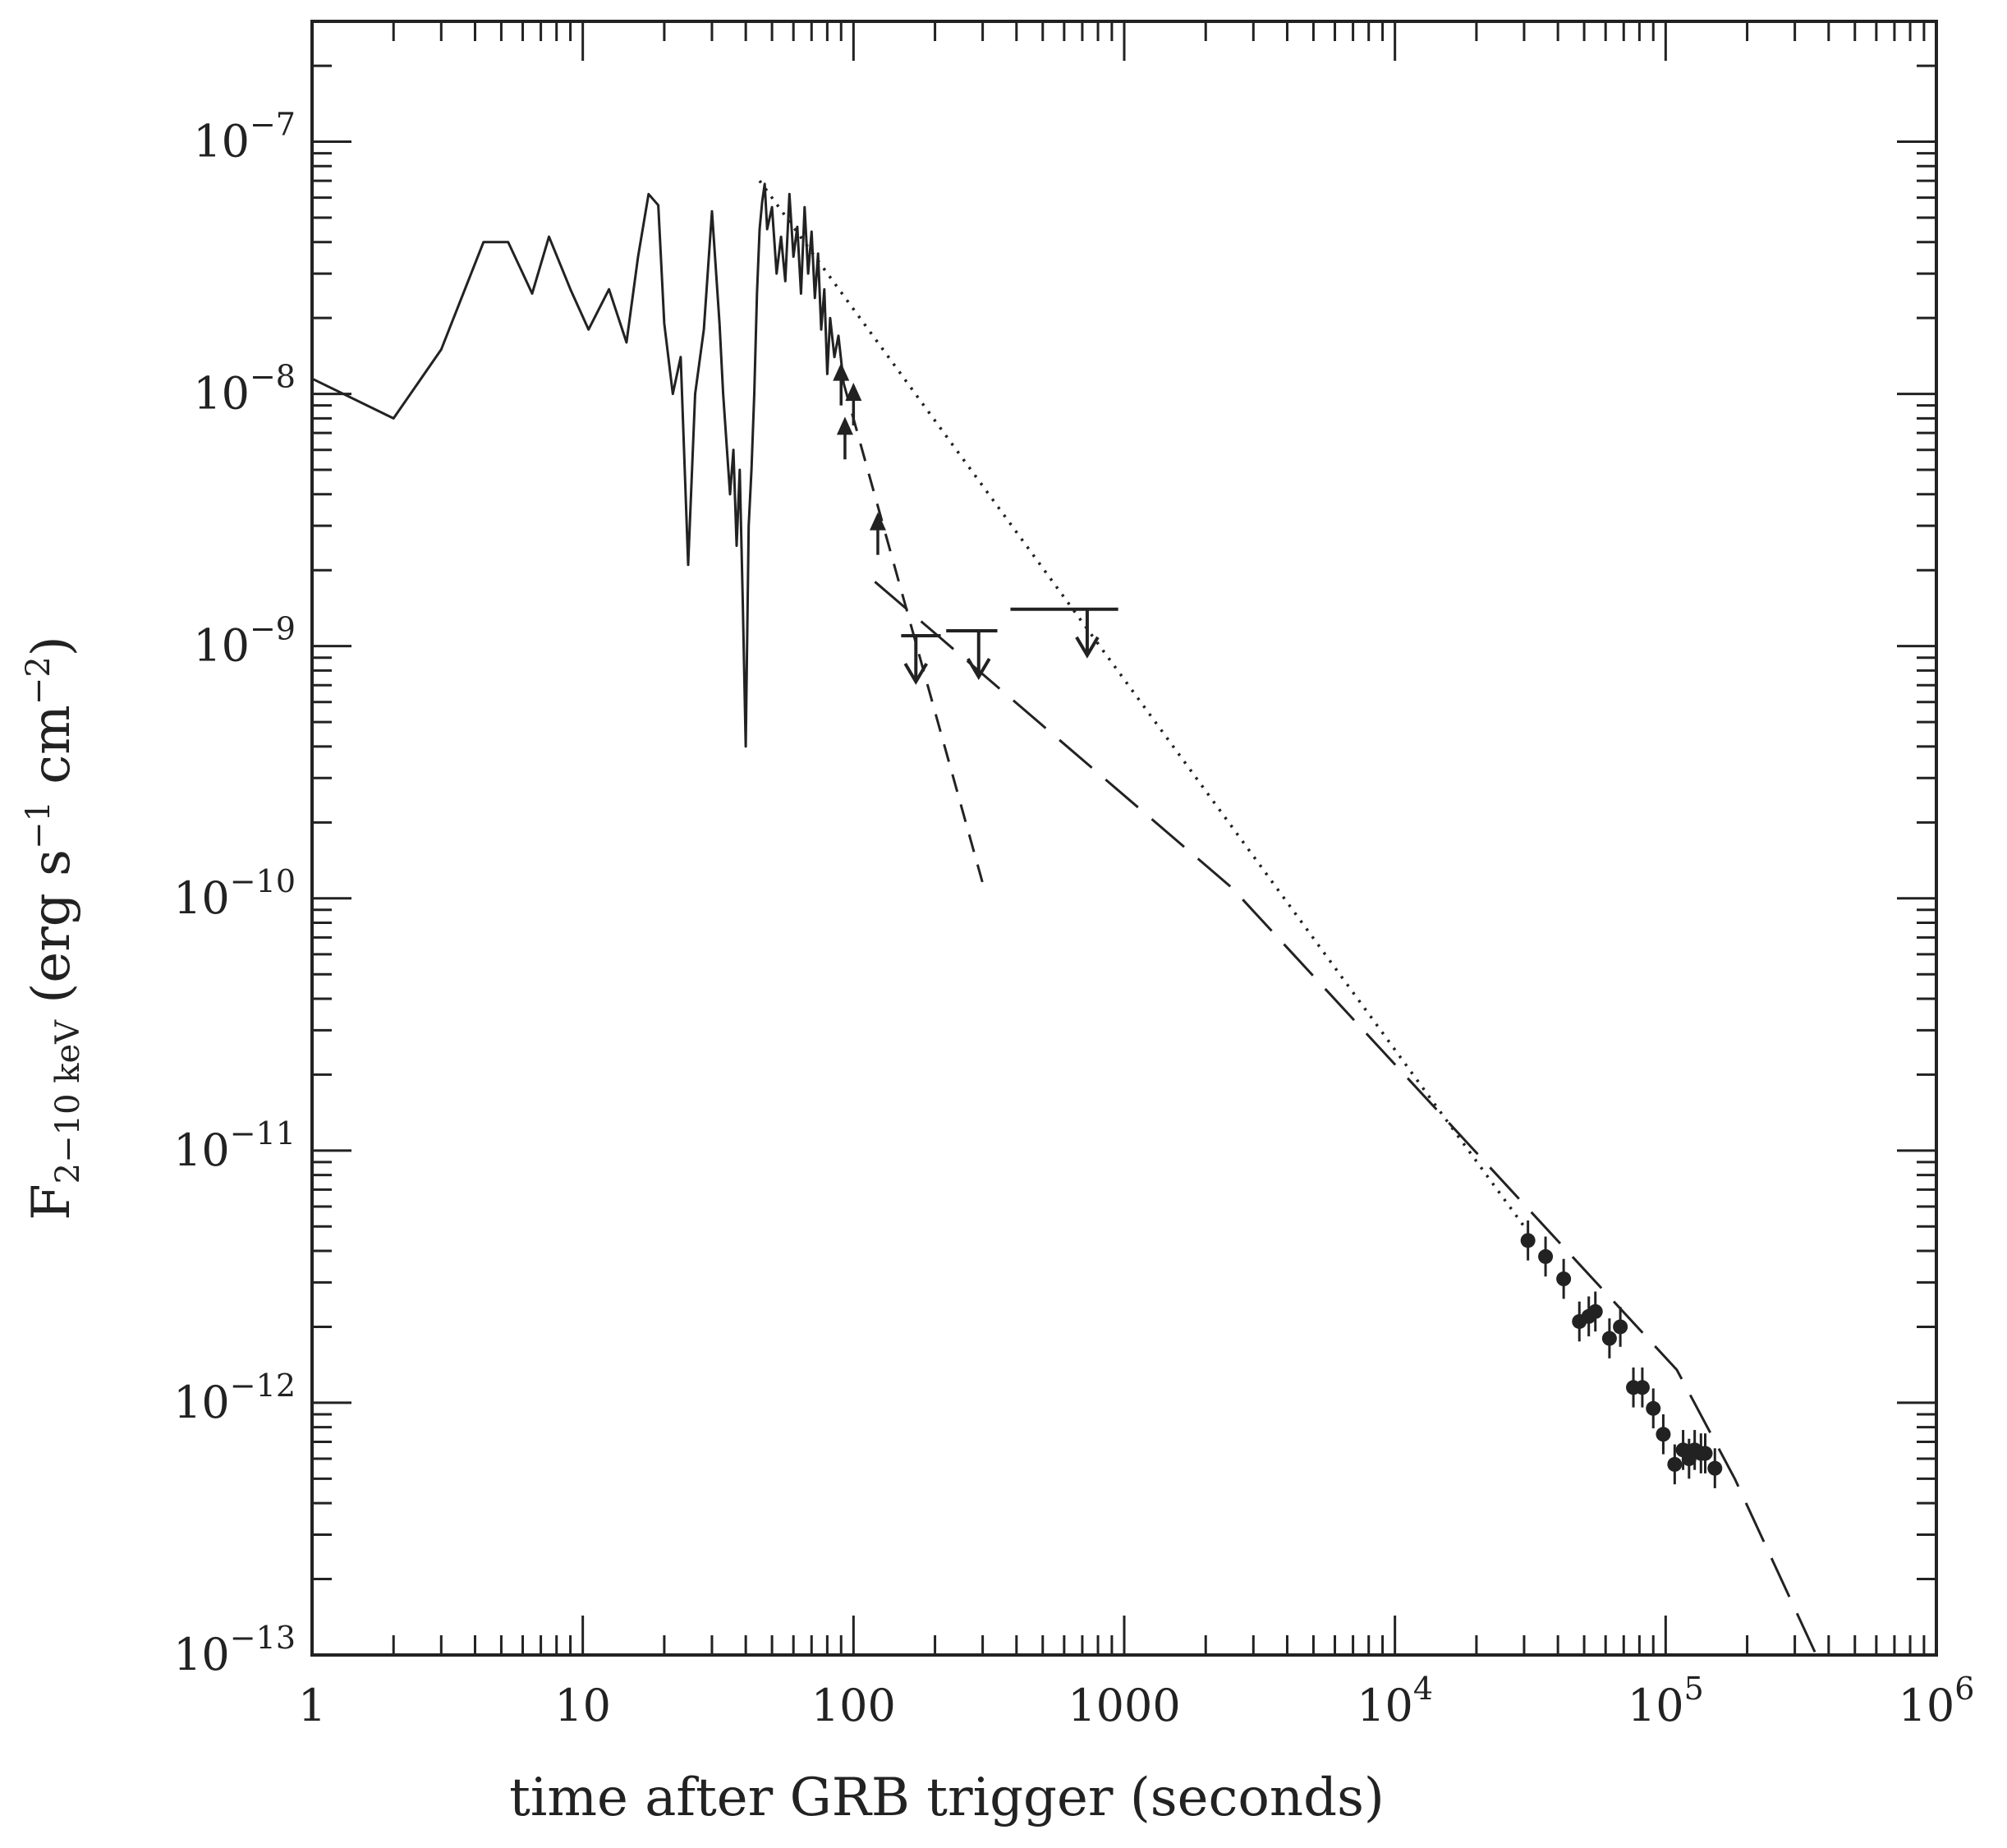  I want to click on y-tick-label: 10⁻¹¹, so click(234, 1145).